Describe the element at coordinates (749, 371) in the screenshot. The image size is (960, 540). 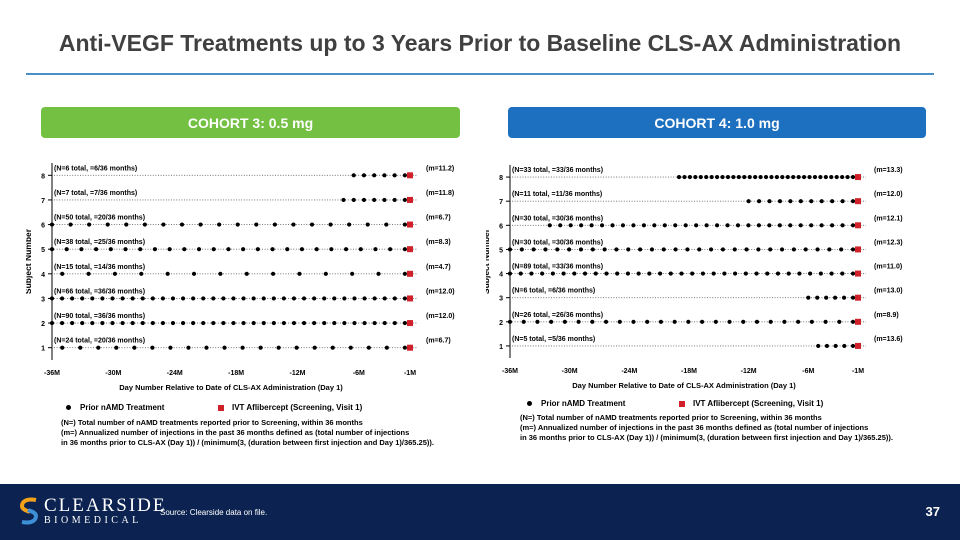
I see `x-tick-label: -12M` at that location.